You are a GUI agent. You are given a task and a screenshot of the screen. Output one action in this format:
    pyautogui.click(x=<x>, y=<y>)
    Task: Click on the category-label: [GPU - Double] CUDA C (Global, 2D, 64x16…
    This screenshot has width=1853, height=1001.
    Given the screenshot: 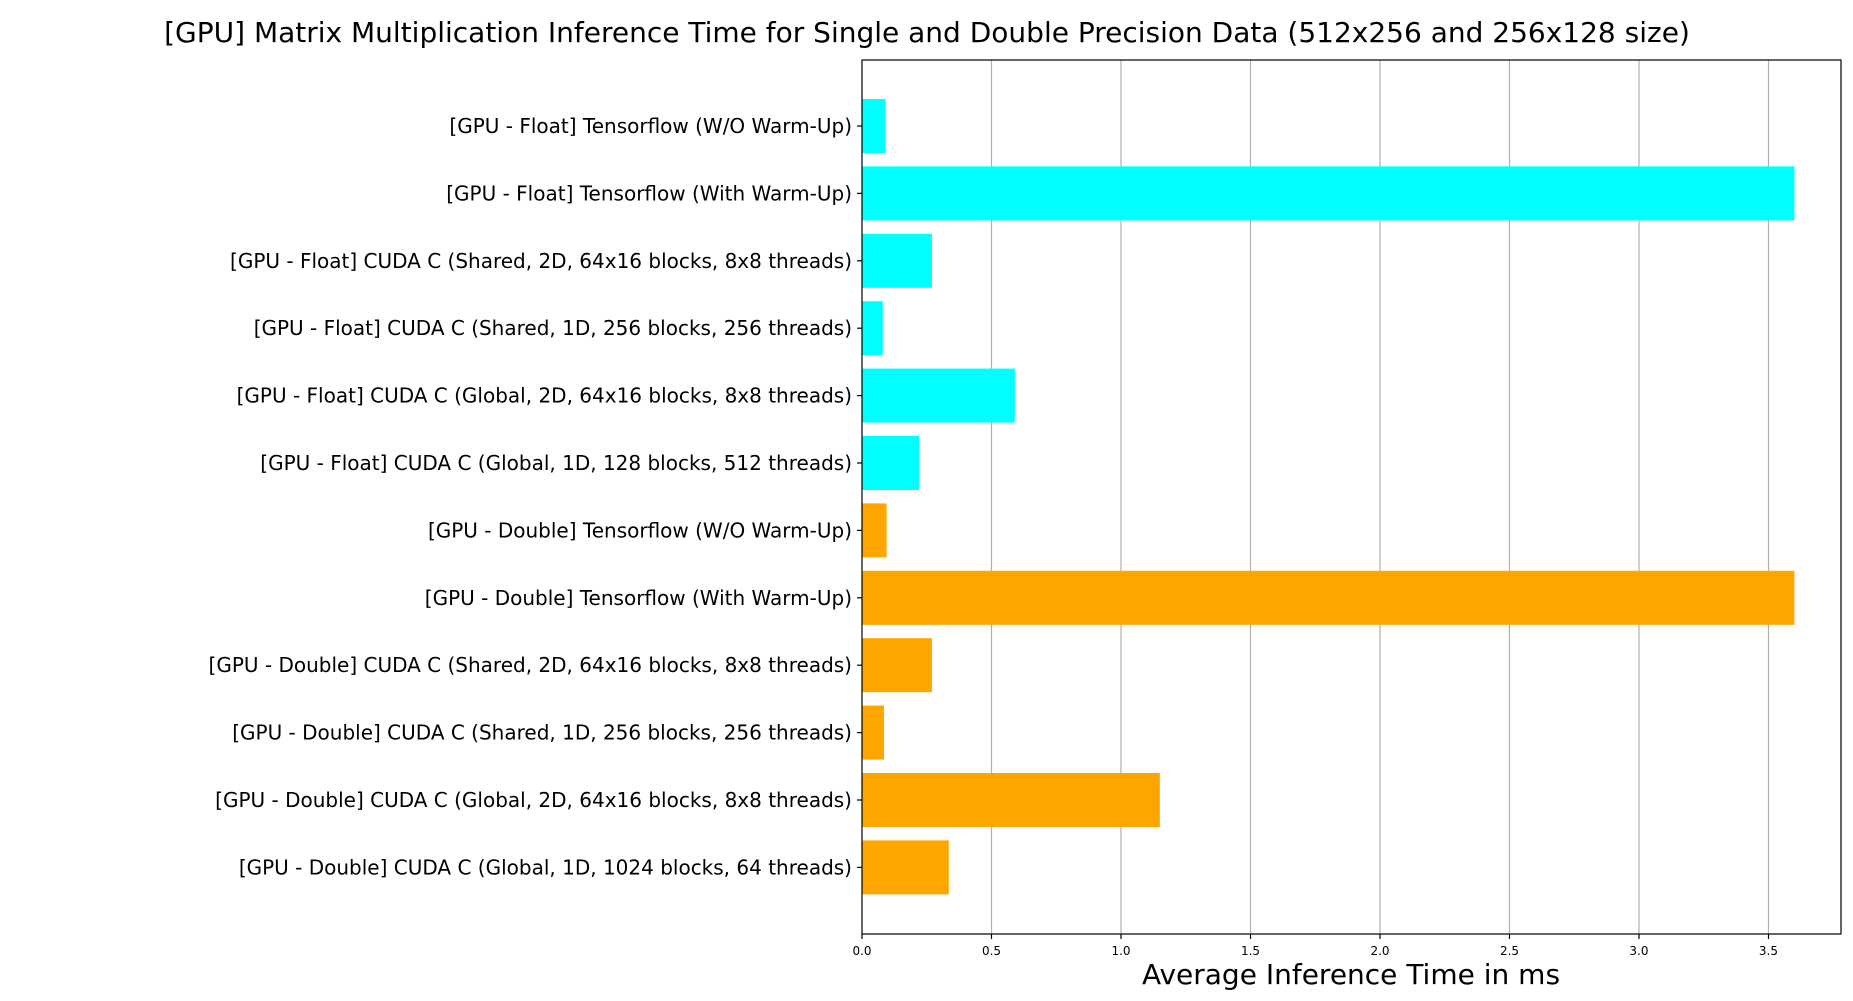 What is the action you would take?
    pyautogui.click(x=533, y=800)
    